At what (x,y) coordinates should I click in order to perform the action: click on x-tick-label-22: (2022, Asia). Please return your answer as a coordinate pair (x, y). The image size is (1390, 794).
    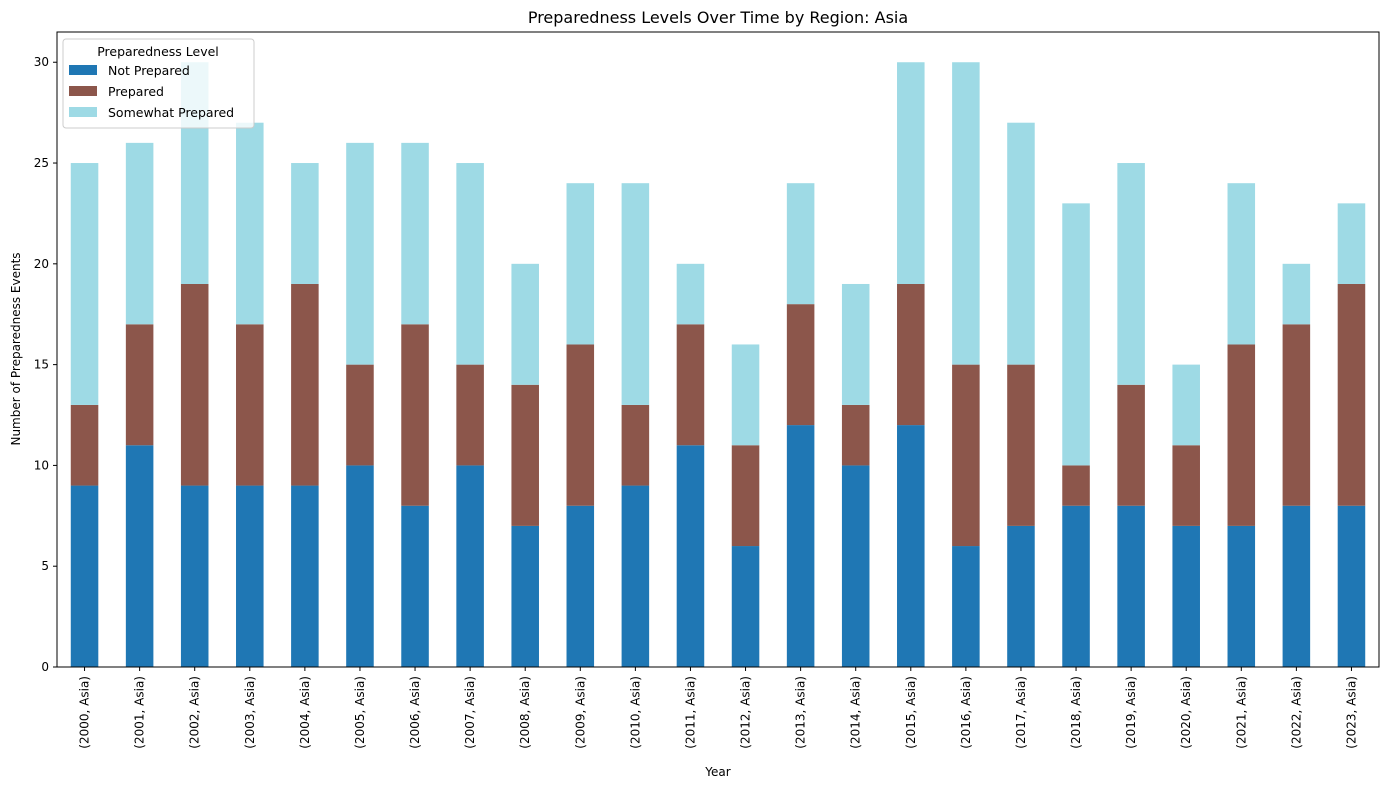
    Looking at the image, I should click on (1296, 712).